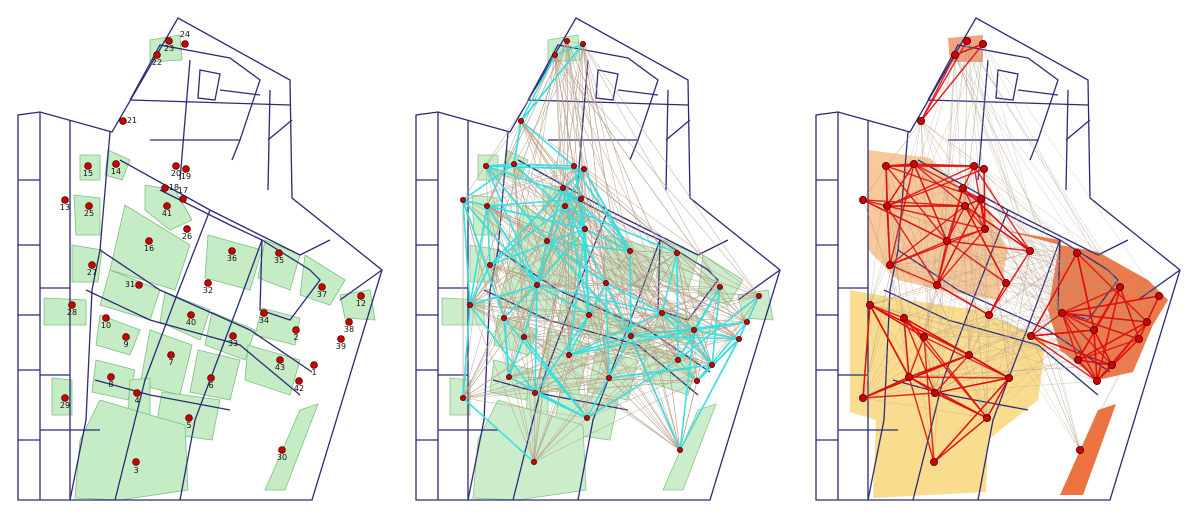 Image resolution: width=1200 pixels, height=522 pixels. I want to click on node-label-23: 23, so click(169, 48).